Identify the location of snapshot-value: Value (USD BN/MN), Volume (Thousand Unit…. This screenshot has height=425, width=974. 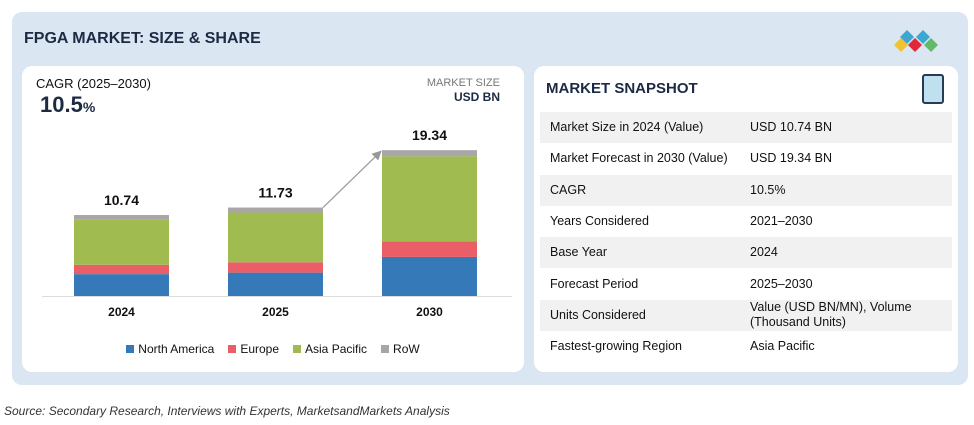
(846, 315).